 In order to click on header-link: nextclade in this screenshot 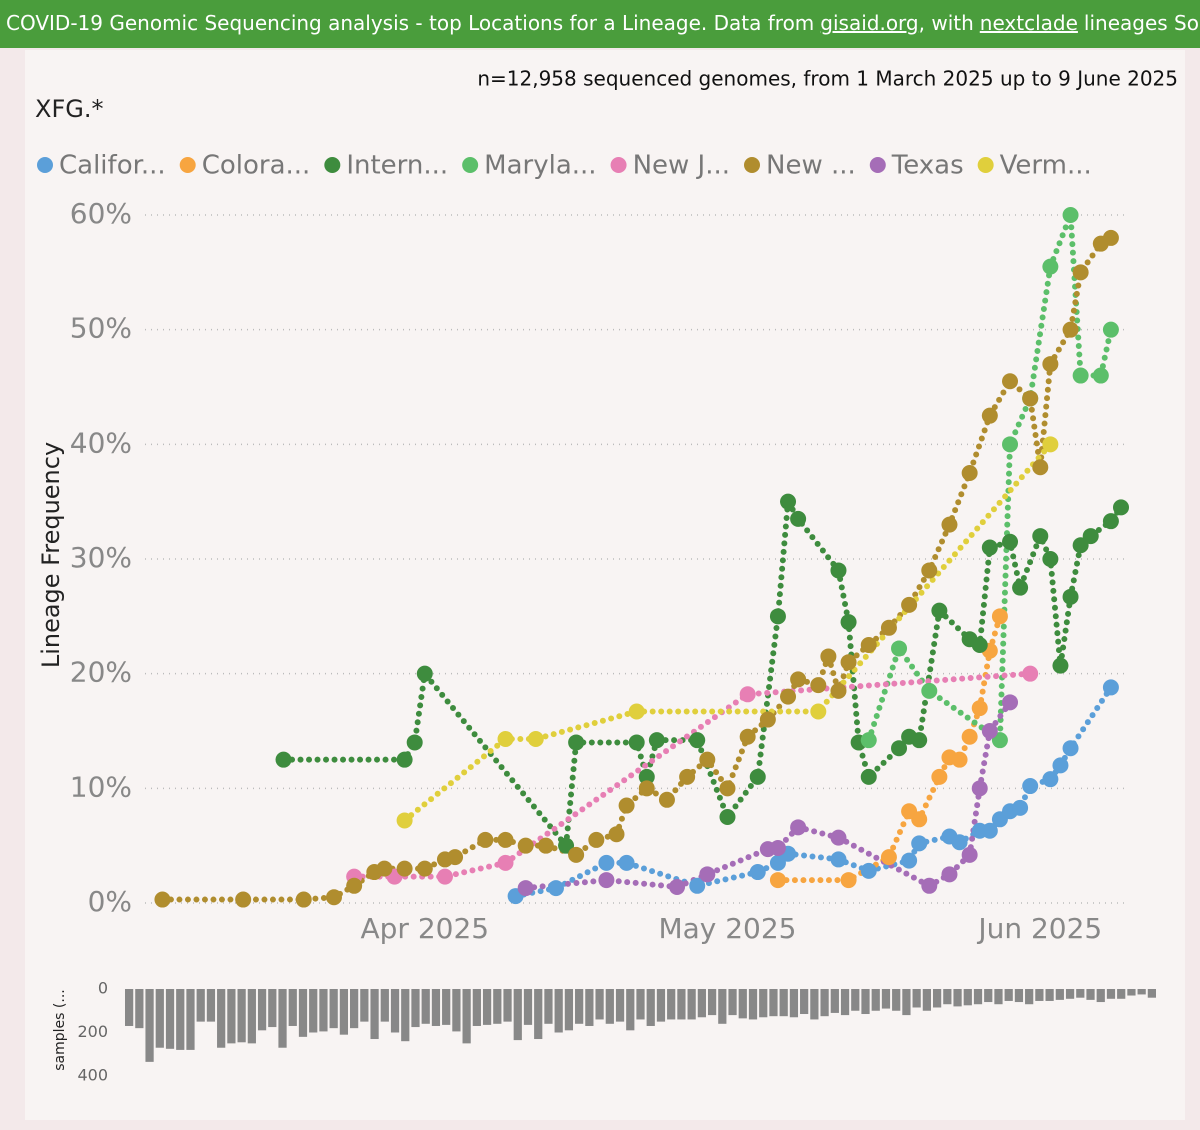, I will do `click(1028, 23)`.